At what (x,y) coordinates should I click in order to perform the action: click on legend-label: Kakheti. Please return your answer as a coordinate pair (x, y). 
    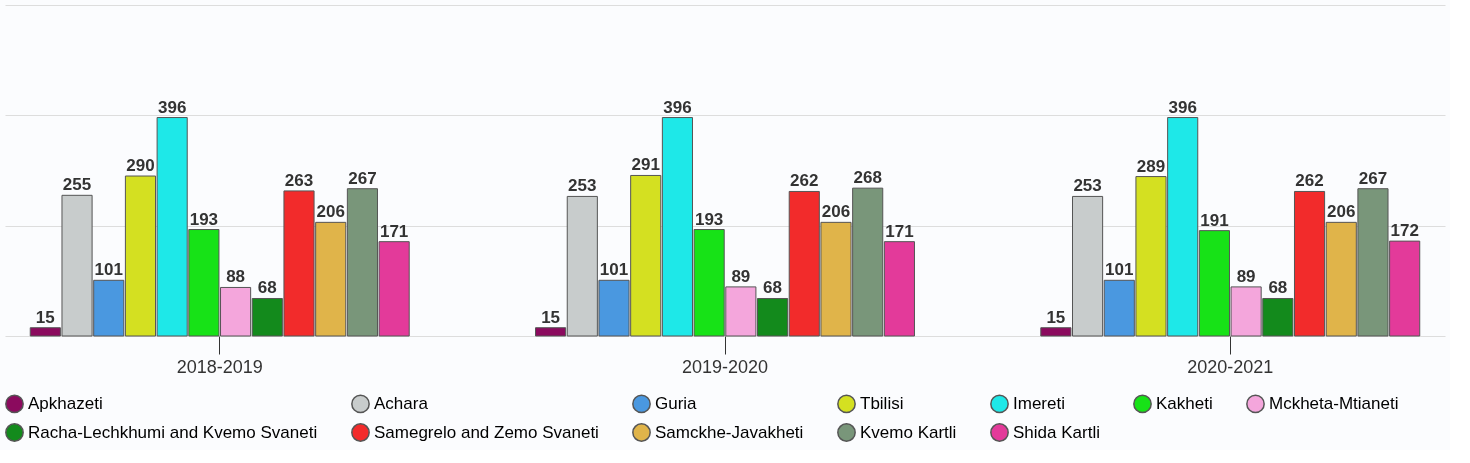
    Looking at the image, I should click on (1184, 403).